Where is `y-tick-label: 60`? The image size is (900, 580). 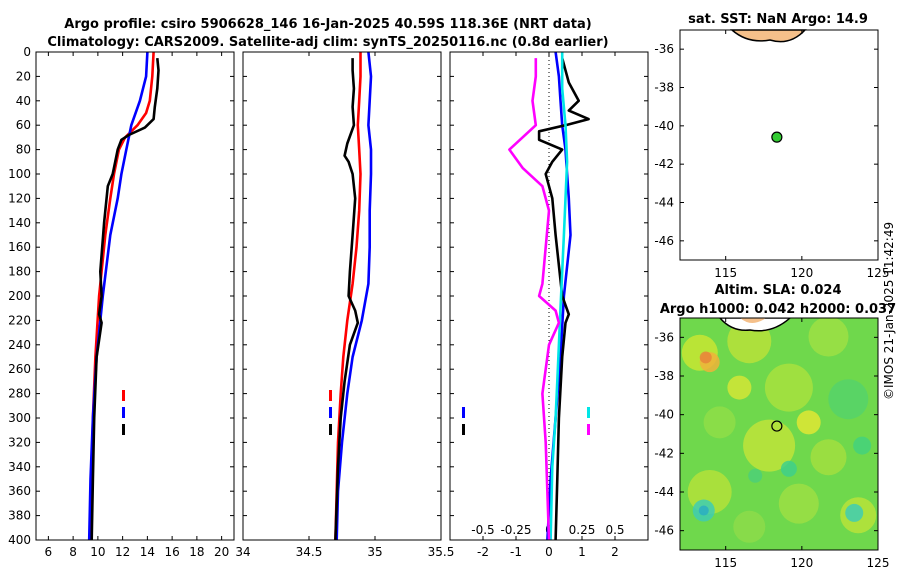 y-tick-label: 60 is located at coordinates (23, 125).